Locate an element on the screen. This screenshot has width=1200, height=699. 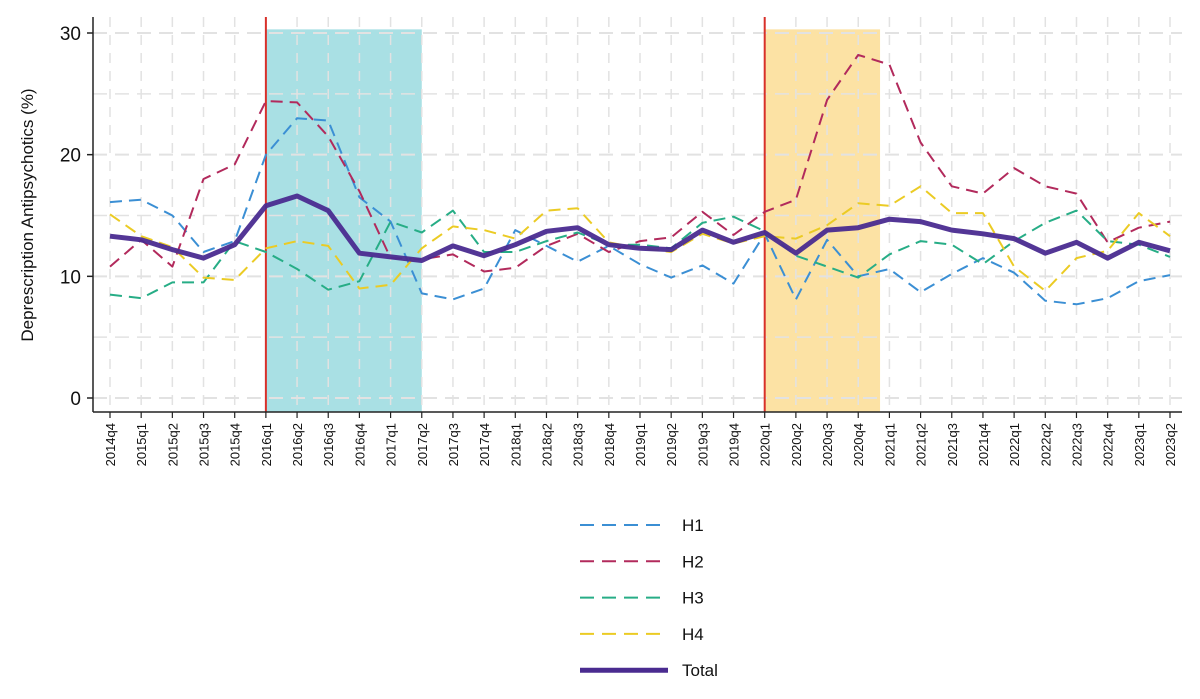
x-tick-label: 2018q4 is located at coordinates (609, 444).